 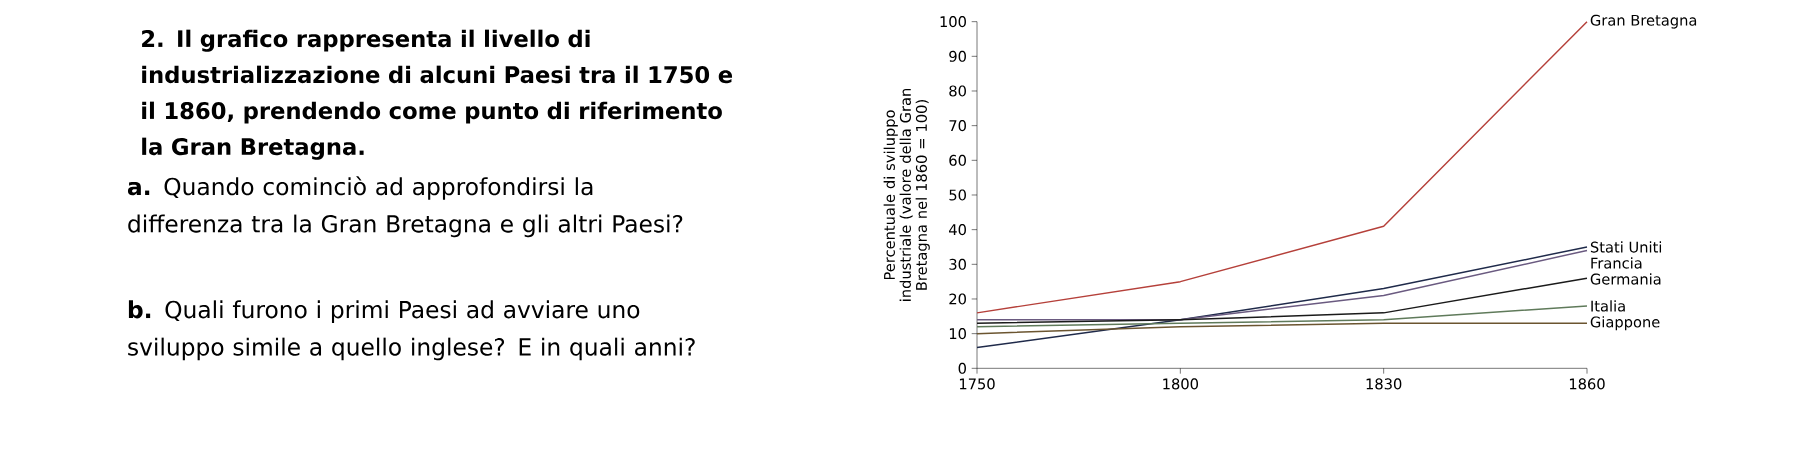 What do you see at coordinates (957, 264) in the screenshot?
I see `y-tick-label: 30` at bounding box center [957, 264].